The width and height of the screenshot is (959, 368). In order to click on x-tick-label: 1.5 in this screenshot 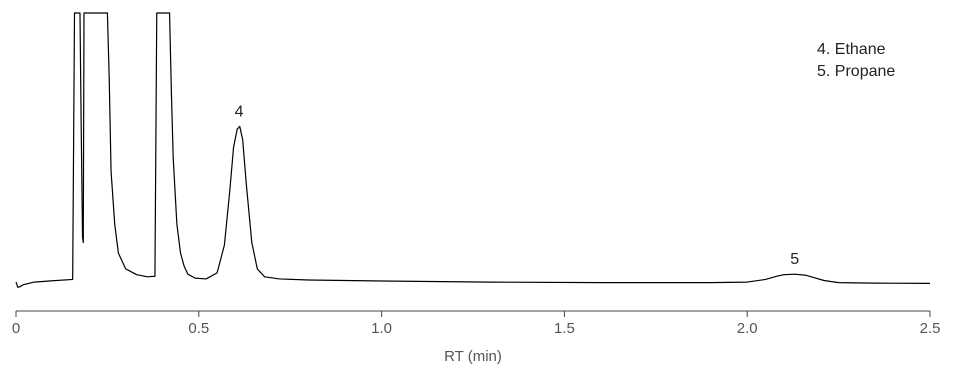, I will do `click(564, 328)`.